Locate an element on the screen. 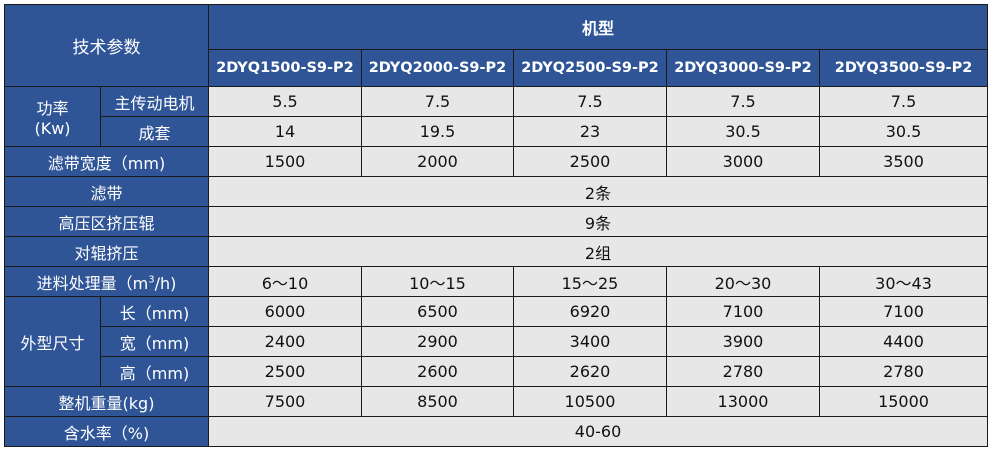 This screenshot has height=452, width=991. cell: 6～10 is located at coordinates (285, 281).